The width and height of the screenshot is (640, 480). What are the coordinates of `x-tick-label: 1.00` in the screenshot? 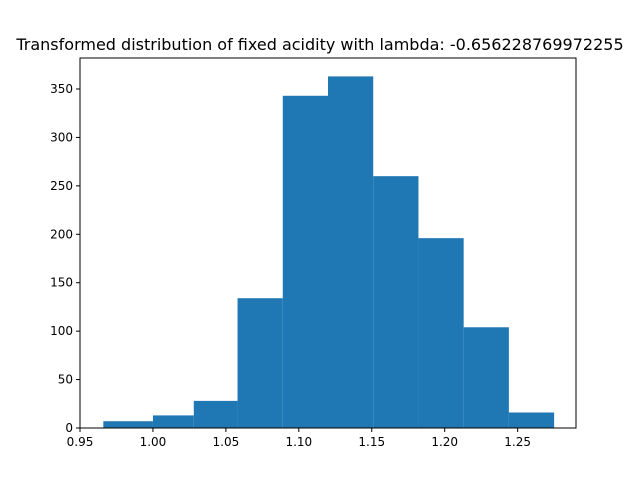 It's located at (153, 442).